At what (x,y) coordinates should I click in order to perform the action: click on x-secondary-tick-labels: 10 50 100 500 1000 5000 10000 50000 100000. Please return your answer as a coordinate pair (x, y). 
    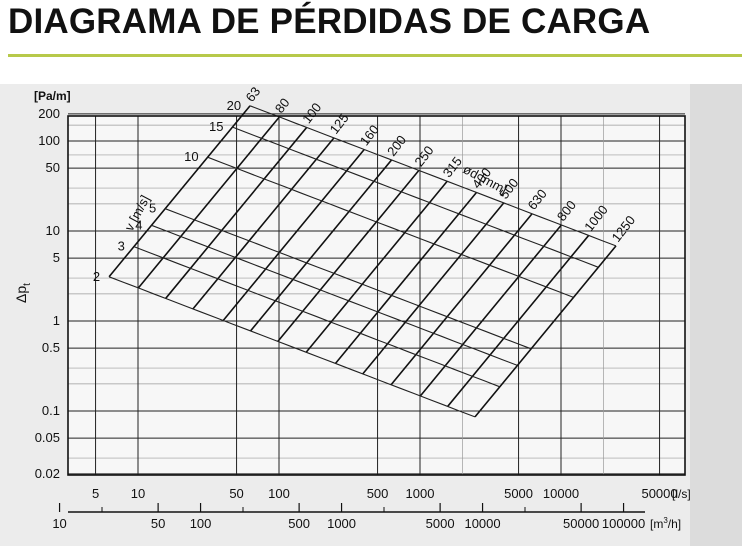
    Looking at the image, I should click on (348, 517).